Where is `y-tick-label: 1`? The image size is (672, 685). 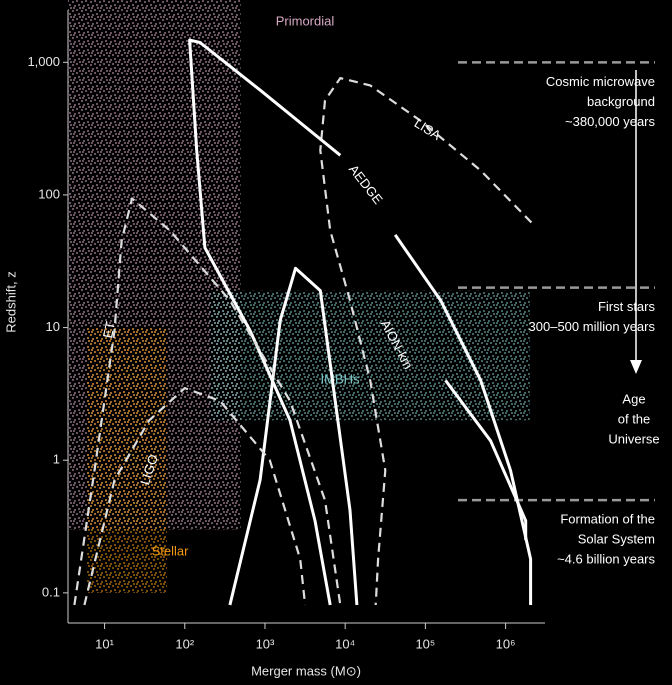
y-tick-label: 1 is located at coordinates (56, 459).